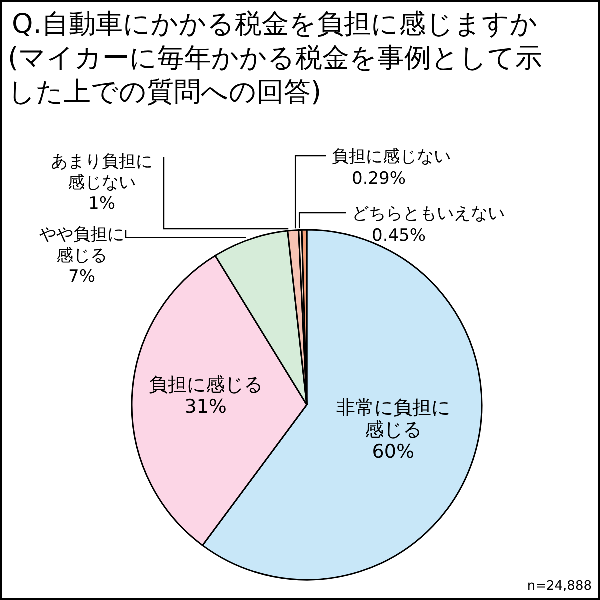 Image resolution: width=600 pixels, height=600 pixels. What do you see at coordinates (379, 179) in the screenshot?
I see `data-label: 0.29%` at bounding box center [379, 179].